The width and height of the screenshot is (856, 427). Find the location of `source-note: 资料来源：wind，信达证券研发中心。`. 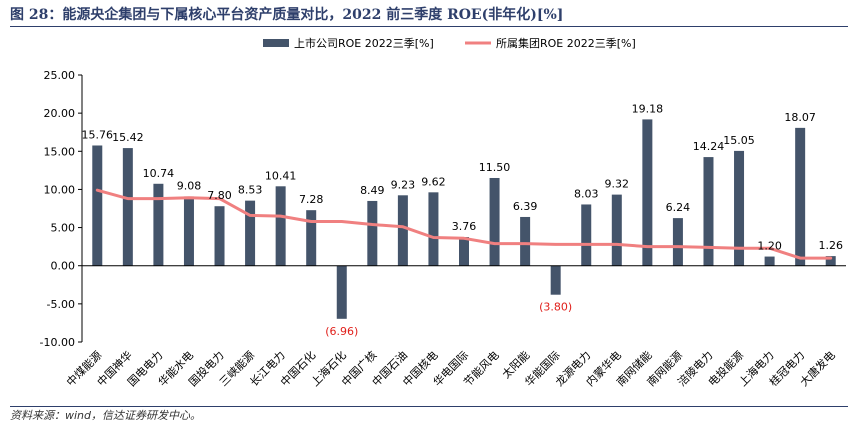

source-note: 资料来源：wind，信达证券研发中心。 is located at coordinates (429, 415).